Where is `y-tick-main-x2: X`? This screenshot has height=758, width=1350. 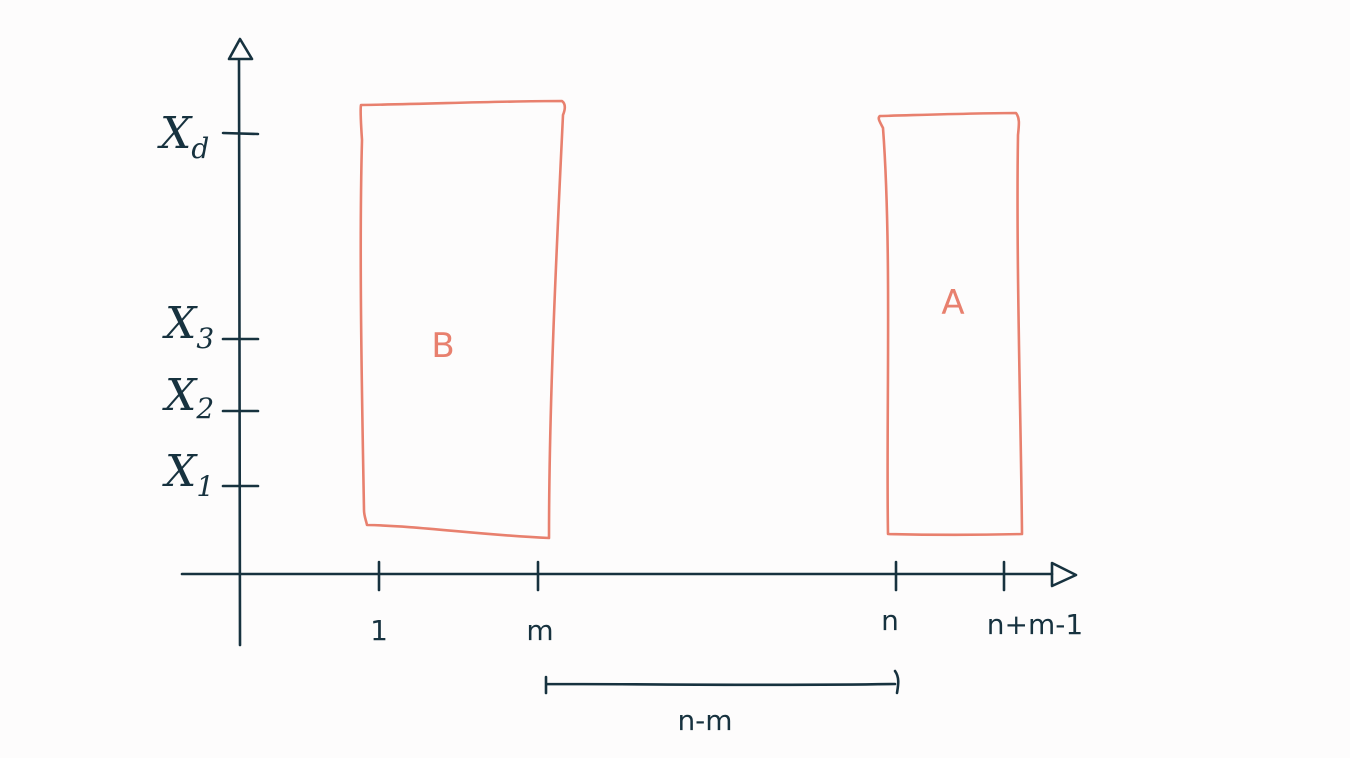
y-tick-main-x2: X is located at coordinates (180, 395).